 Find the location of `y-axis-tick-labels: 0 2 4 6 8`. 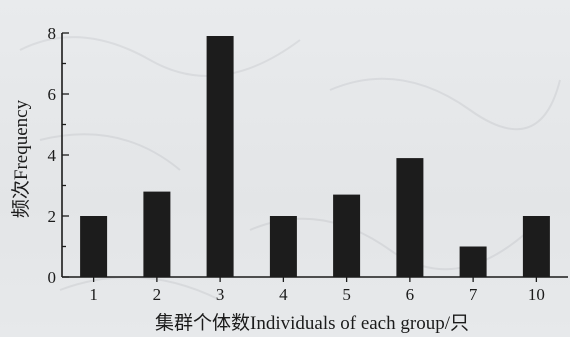

y-axis-tick-labels: 0 2 4 6 8 is located at coordinates (52, 155).